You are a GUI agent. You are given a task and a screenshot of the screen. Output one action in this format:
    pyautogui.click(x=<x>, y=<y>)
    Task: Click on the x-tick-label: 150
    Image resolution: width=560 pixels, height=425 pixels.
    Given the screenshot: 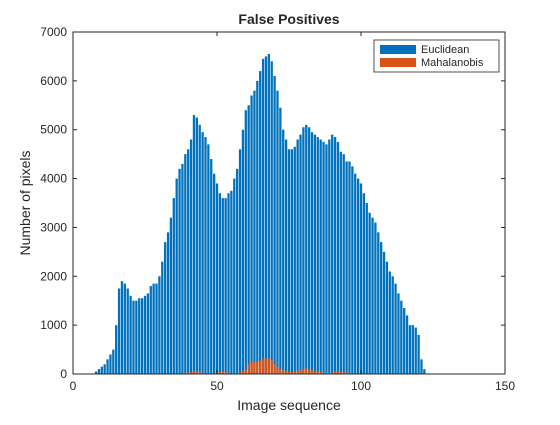 What is the action you would take?
    pyautogui.click(x=505, y=386)
    